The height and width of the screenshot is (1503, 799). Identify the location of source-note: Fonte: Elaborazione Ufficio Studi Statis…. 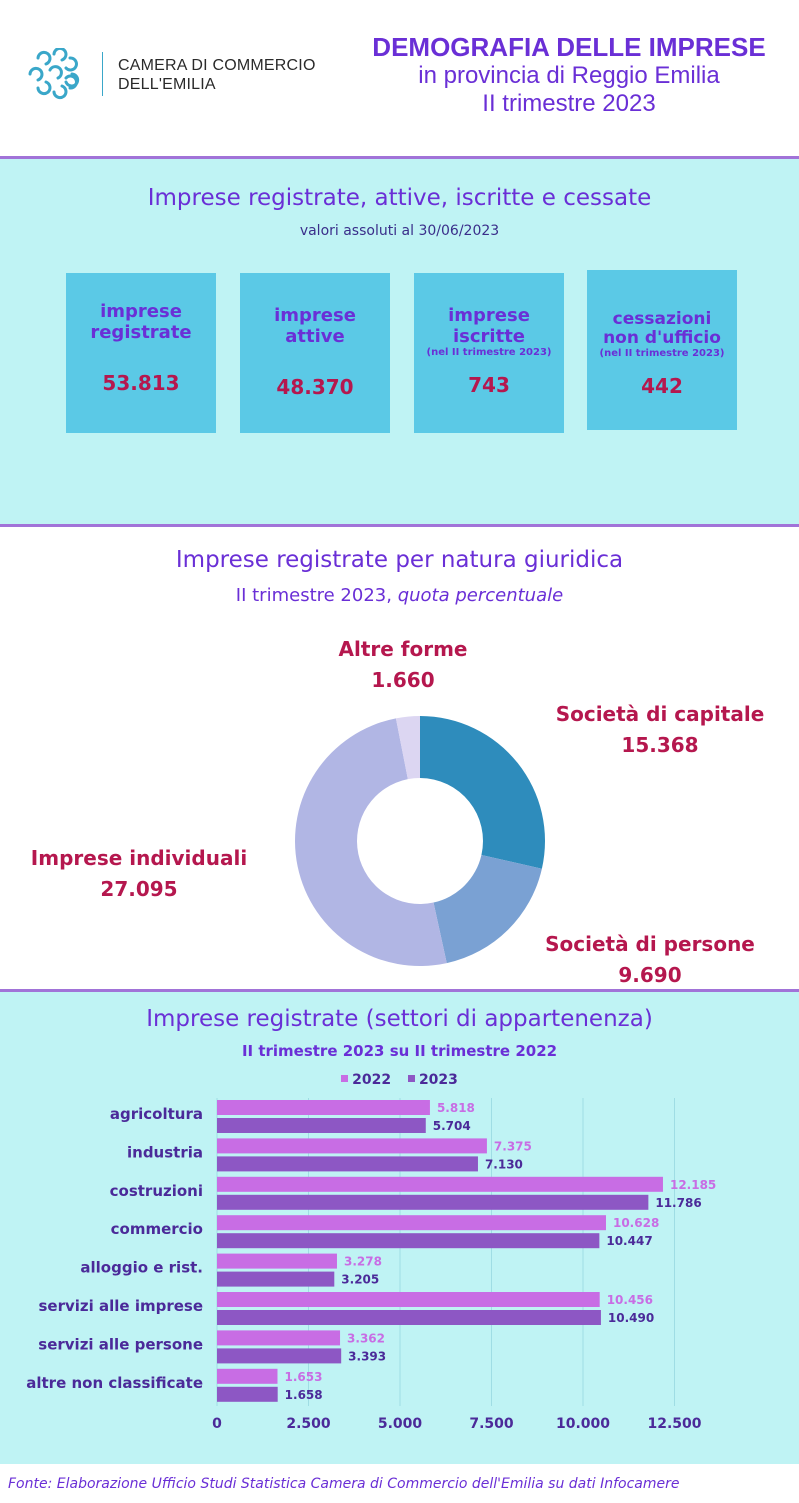
(344, 1484).